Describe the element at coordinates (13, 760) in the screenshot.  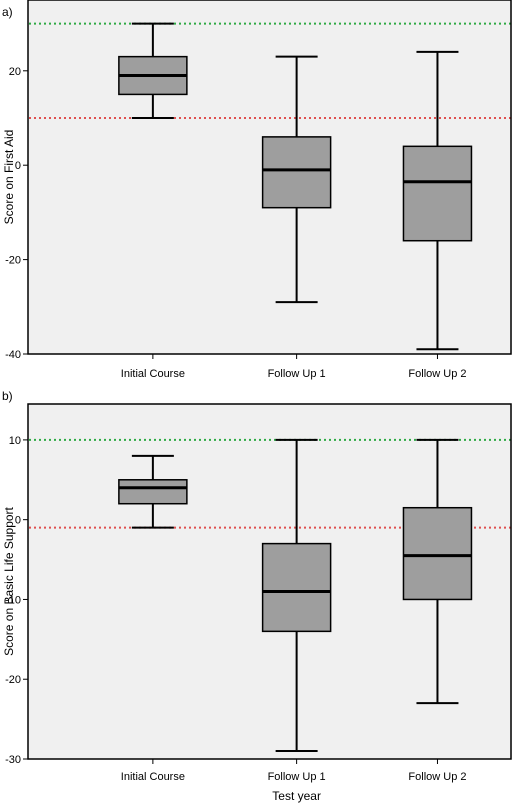
I see `y-tick-label: -30` at that location.